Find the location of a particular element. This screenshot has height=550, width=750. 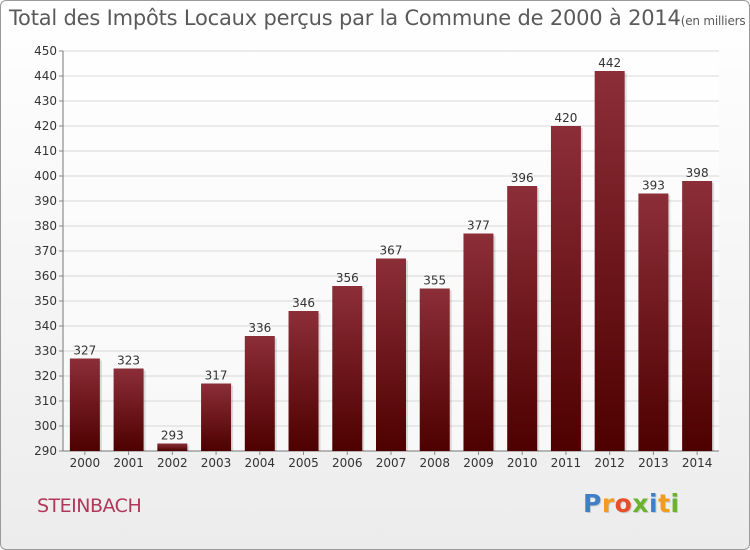

y-tick-label: 360 is located at coordinates (45, 276).